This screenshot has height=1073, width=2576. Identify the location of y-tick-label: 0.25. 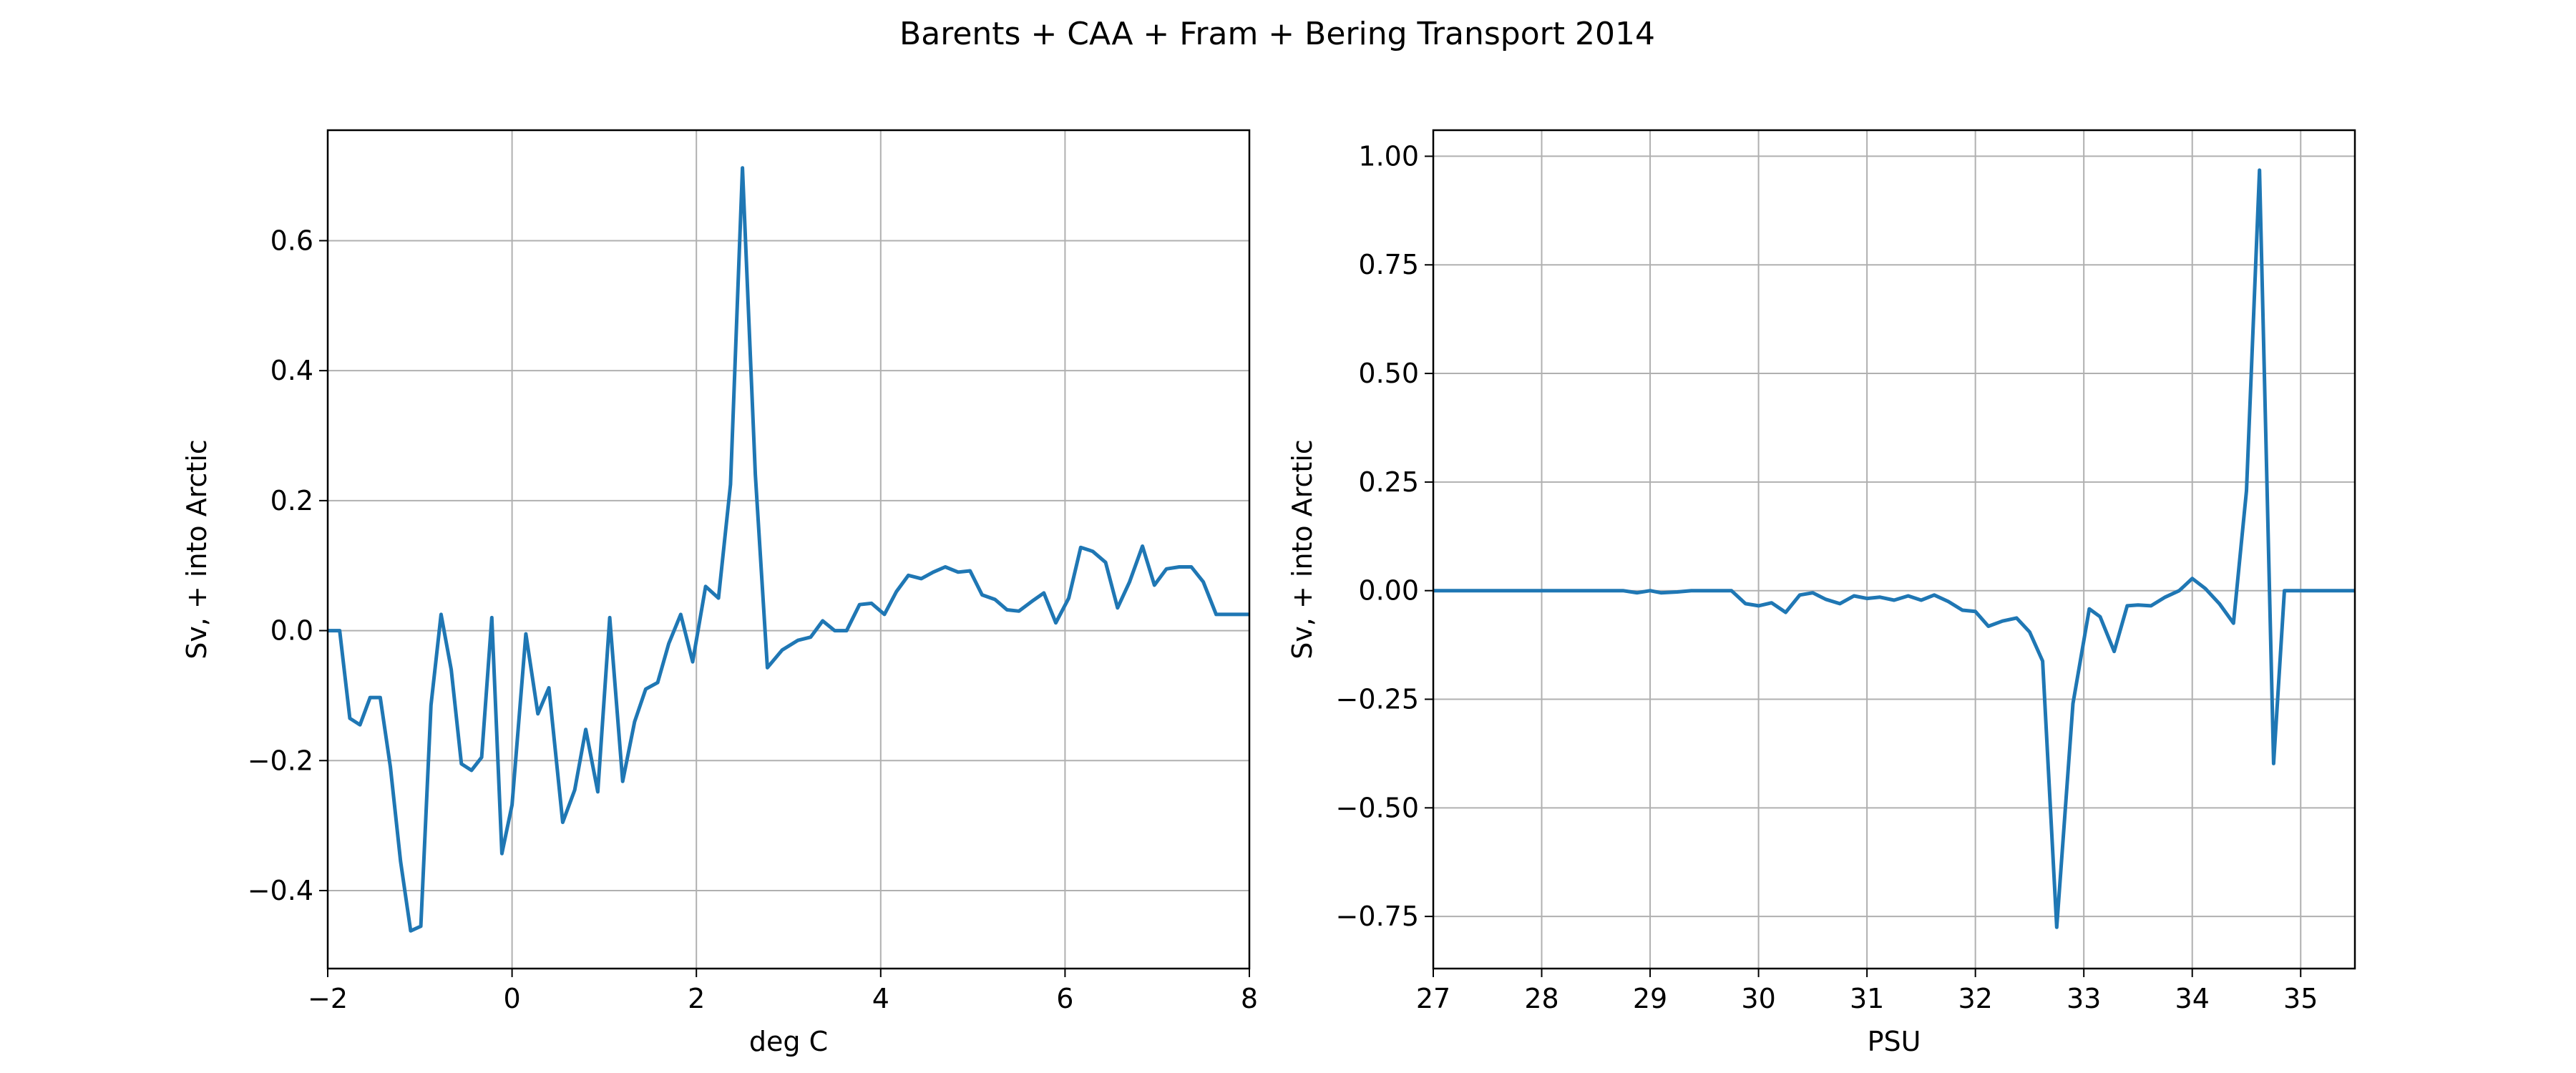
(1388, 482).